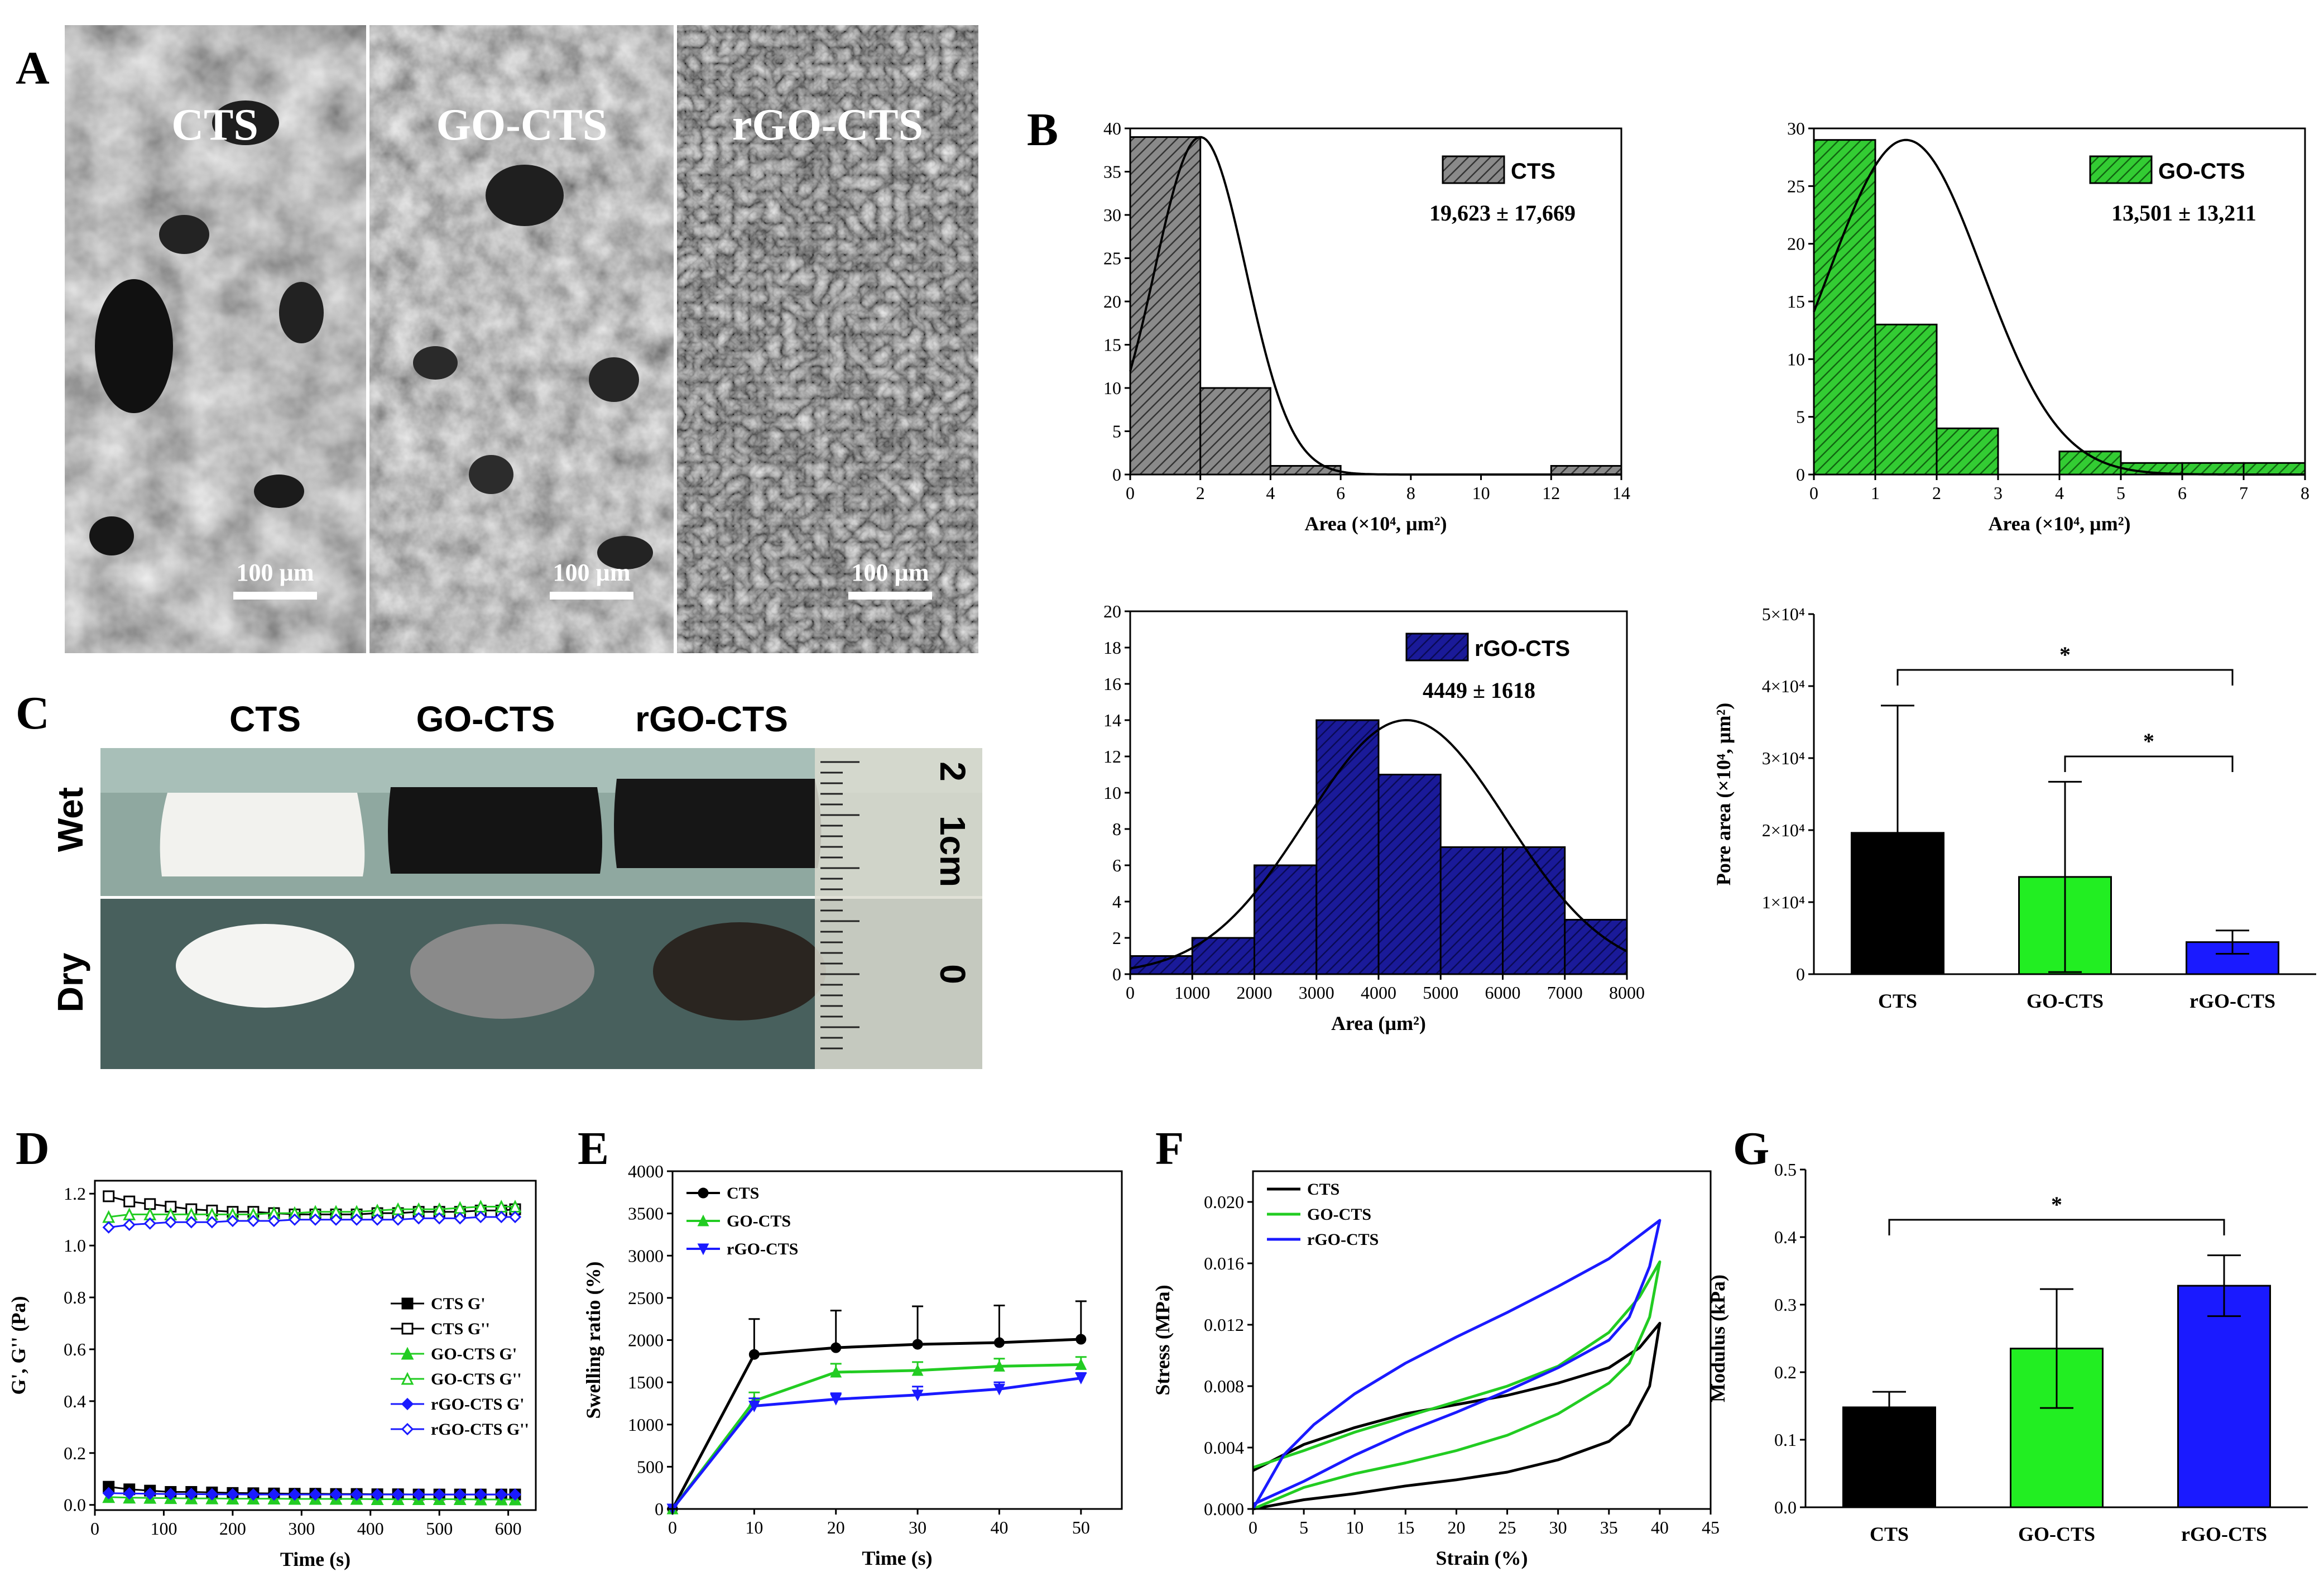  Describe the element at coordinates (1224, 1386) in the screenshot. I see `y-tick-label: 0.008` at that location.